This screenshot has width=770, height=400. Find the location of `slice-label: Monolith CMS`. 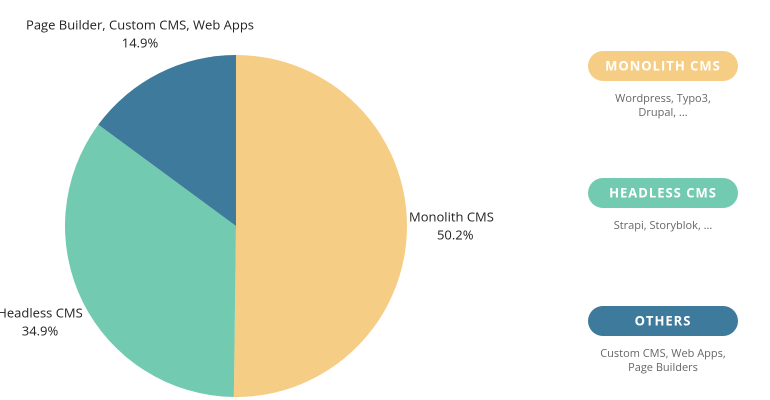

slice-label: Monolith CMS is located at coordinates (451, 216).